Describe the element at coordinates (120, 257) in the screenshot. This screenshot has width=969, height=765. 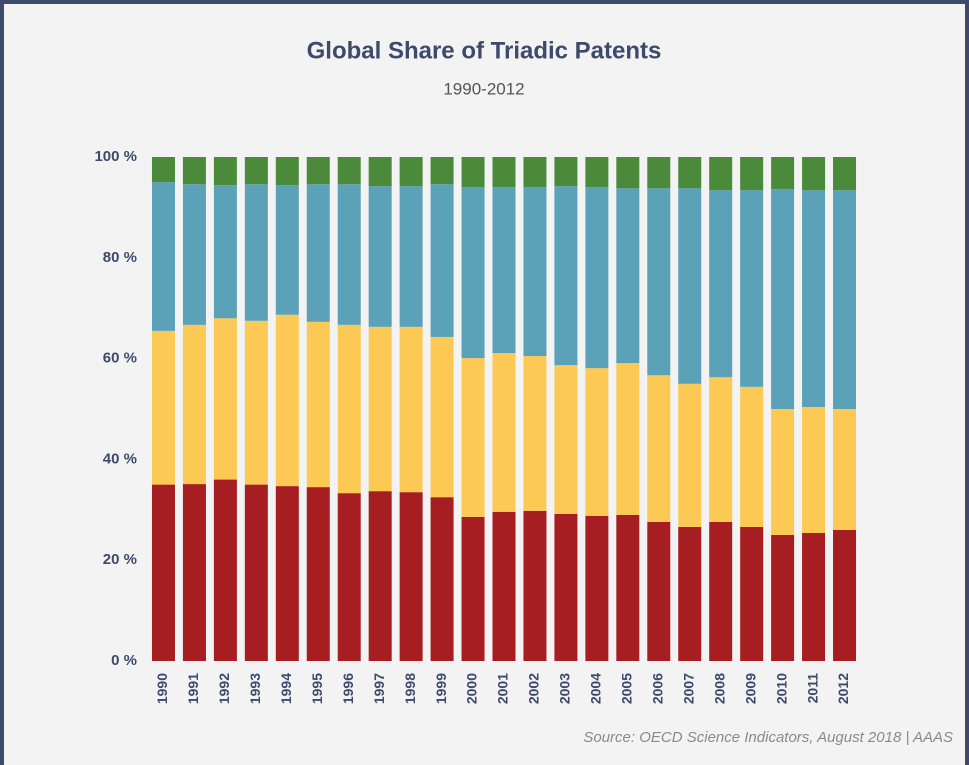
I see `y-tick-label: 80 %` at that location.